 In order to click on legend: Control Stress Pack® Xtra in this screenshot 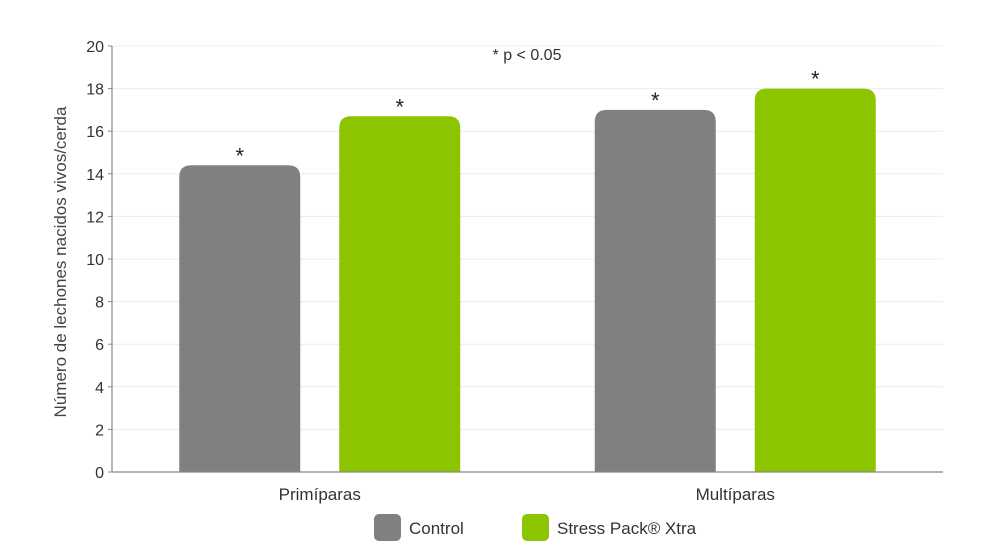, I will do `click(535, 527)`.